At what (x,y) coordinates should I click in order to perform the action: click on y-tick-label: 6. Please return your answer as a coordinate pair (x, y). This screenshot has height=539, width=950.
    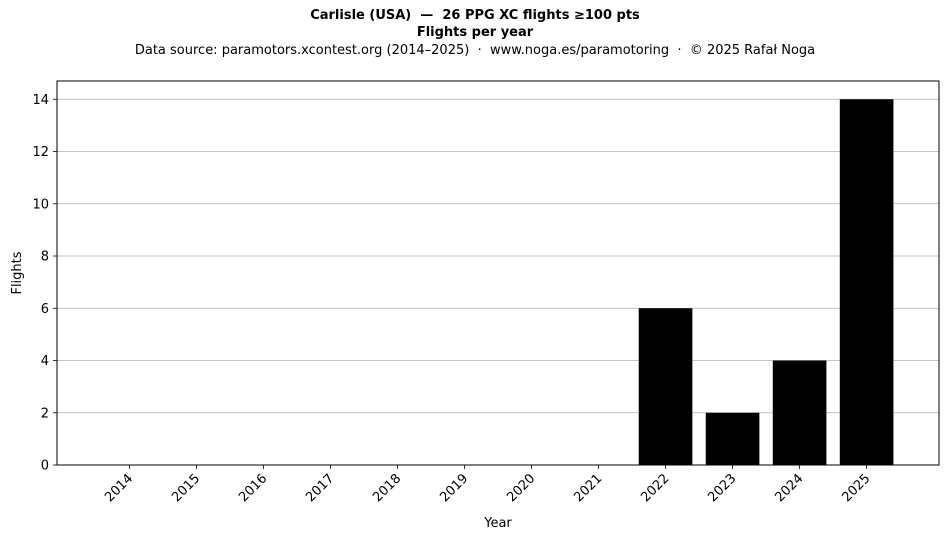
    Looking at the image, I should click on (45, 309).